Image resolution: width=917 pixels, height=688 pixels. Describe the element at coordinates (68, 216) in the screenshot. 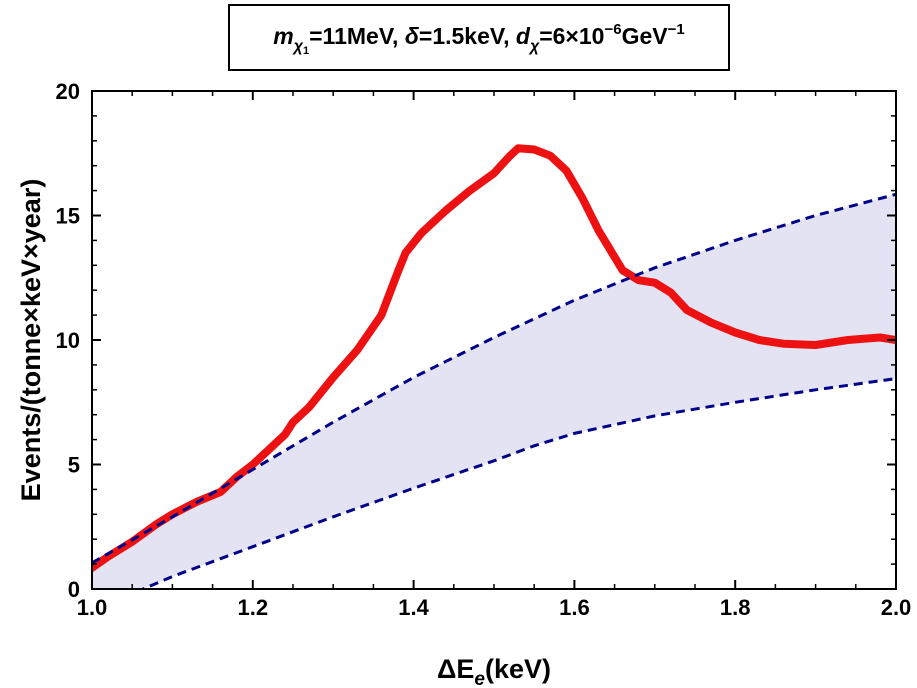

I see `y-tick-label: 15` at that location.